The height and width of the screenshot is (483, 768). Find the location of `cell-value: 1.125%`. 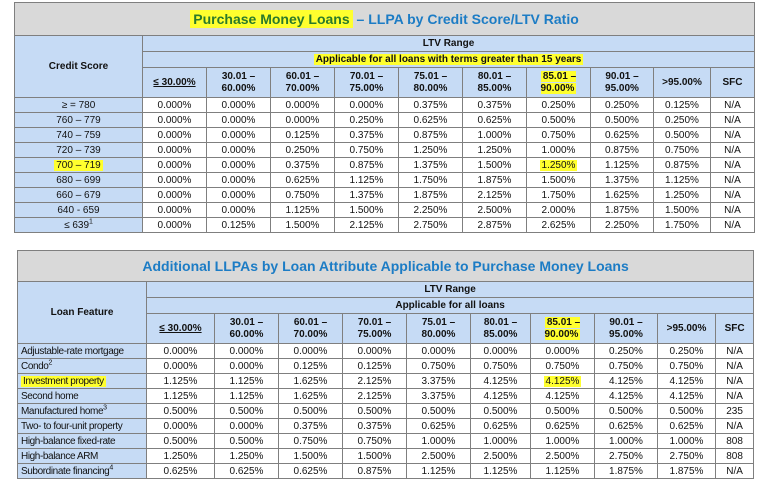

cell-value: 1.125% is located at coordinates (622, 165).